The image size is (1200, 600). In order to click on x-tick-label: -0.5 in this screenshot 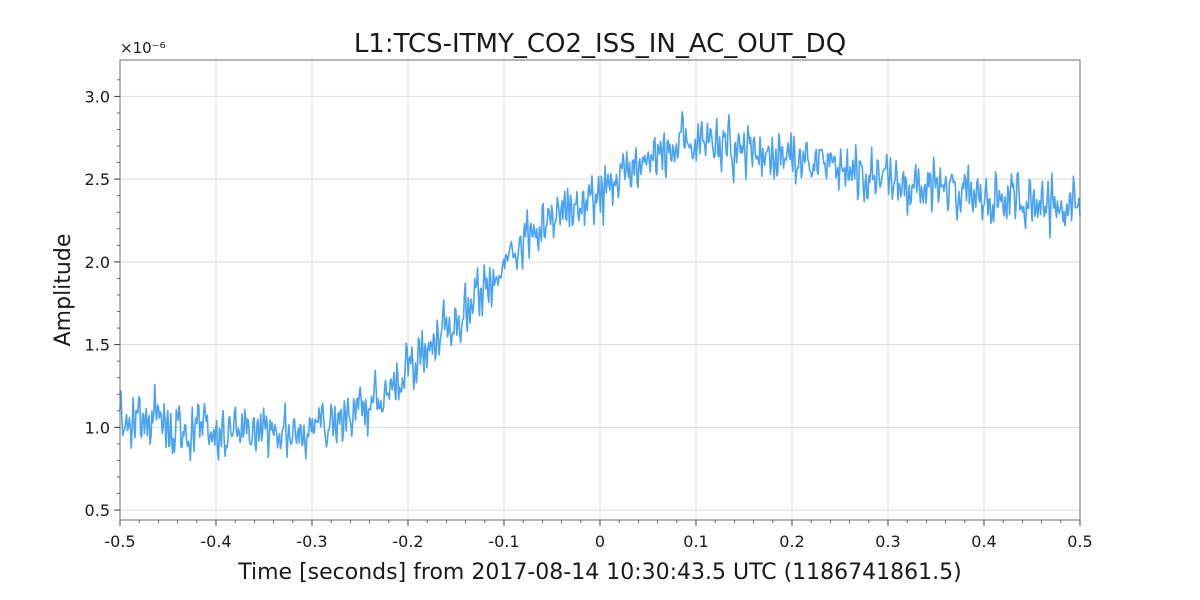, I will do `click(119, 541)`.